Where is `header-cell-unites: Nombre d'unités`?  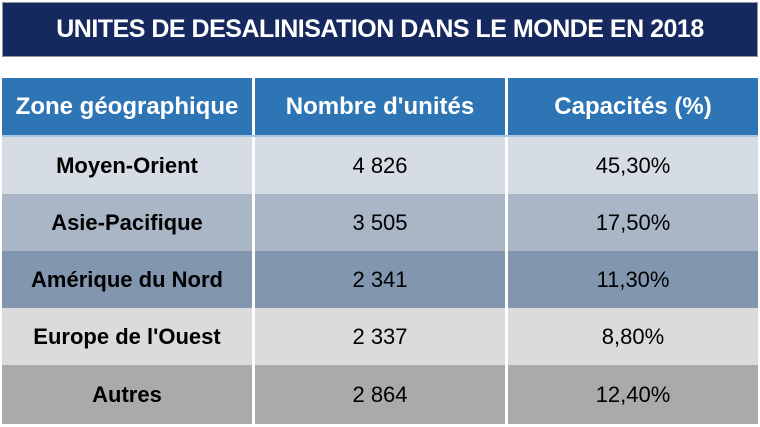 header-cell-unites: Nombre d'unités is located at coordinates (380, 106).